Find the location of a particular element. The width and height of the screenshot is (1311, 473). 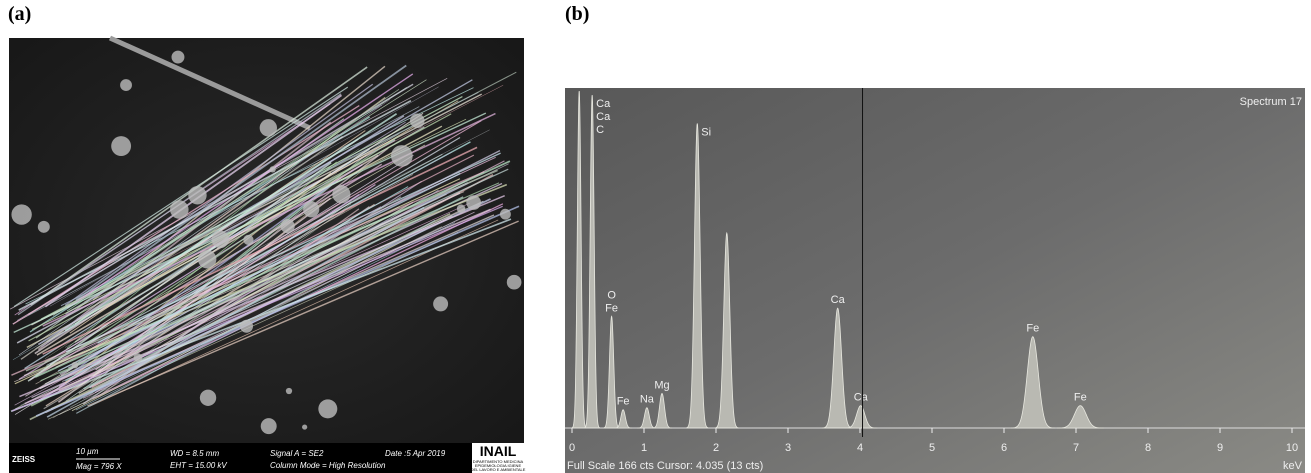

peak-label: Mg is located at coordinates (661, 385).